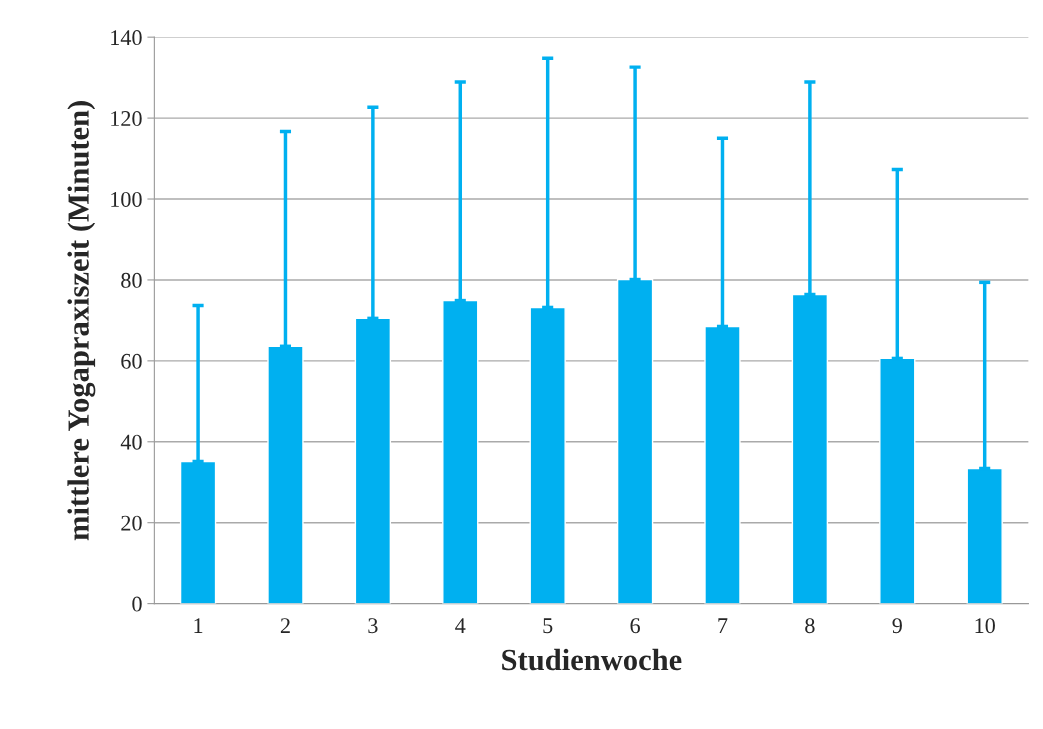 This screenshot has height=729, width=1043. I want to click on x-tick-label: 2, so click(285, 625).